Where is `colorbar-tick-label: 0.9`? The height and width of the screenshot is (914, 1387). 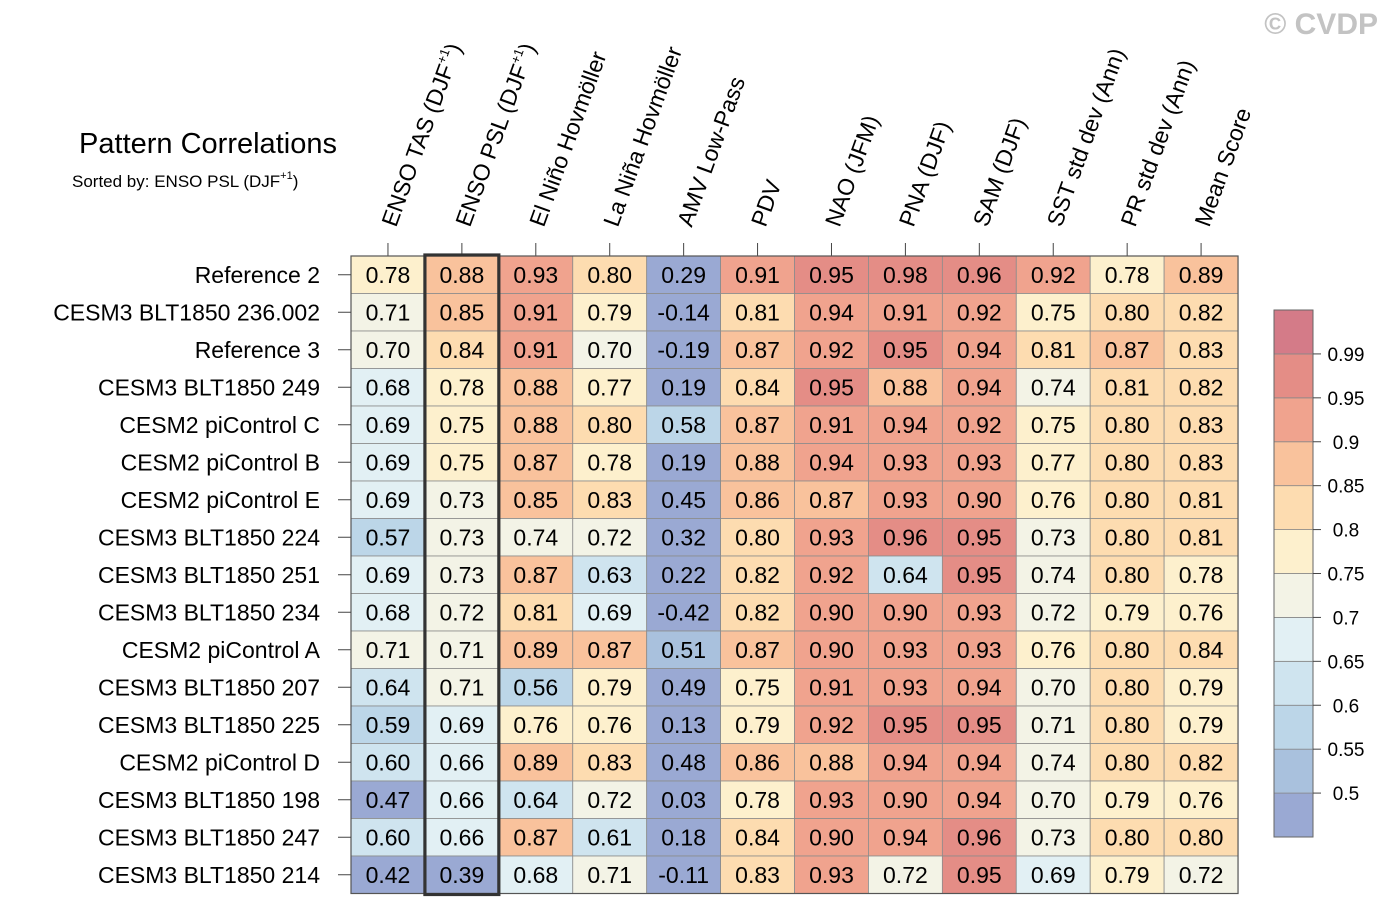 colorbar-tick-label: 0.9 is located at coordinates (1346, 443).